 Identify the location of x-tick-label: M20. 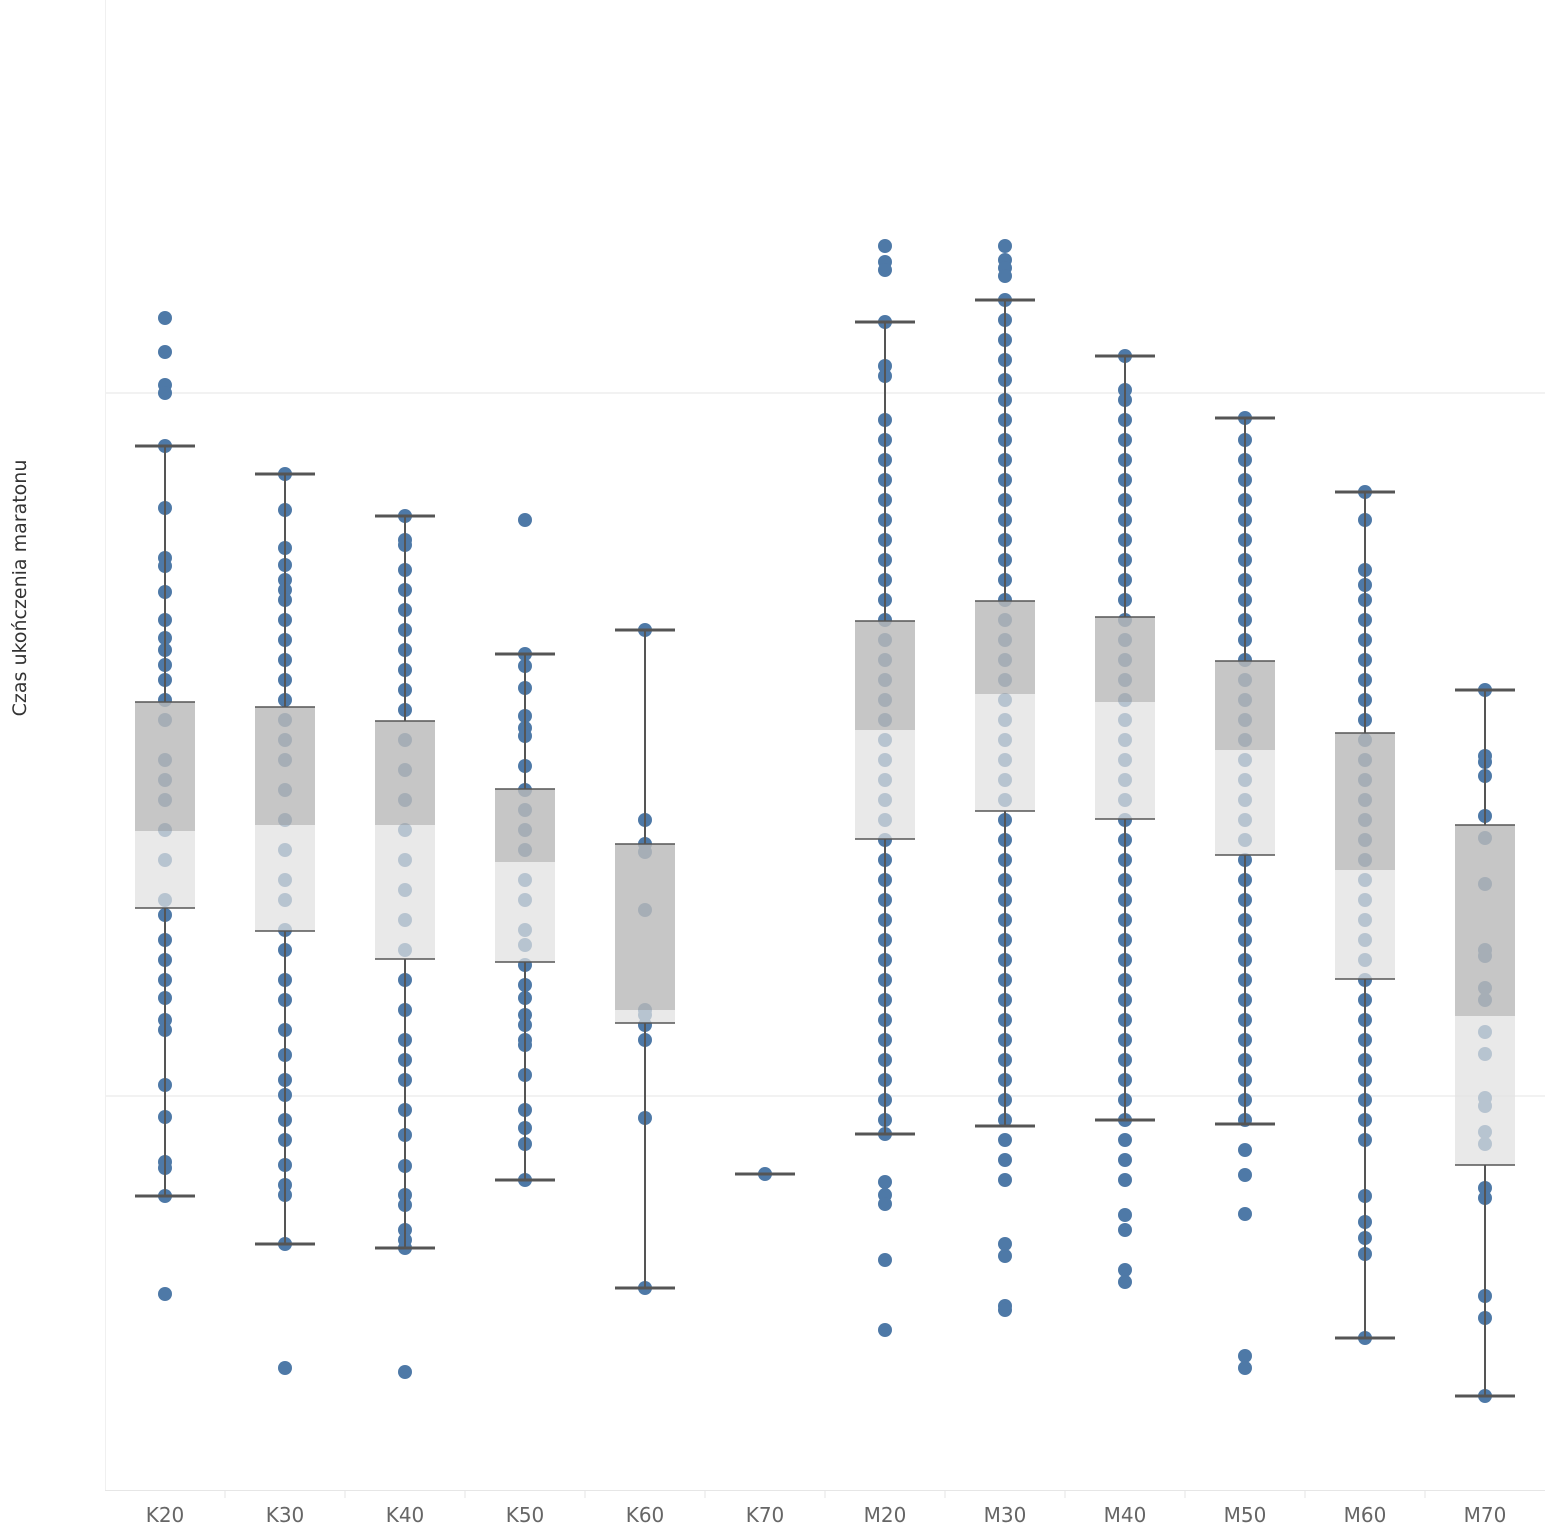
(885, 1515).